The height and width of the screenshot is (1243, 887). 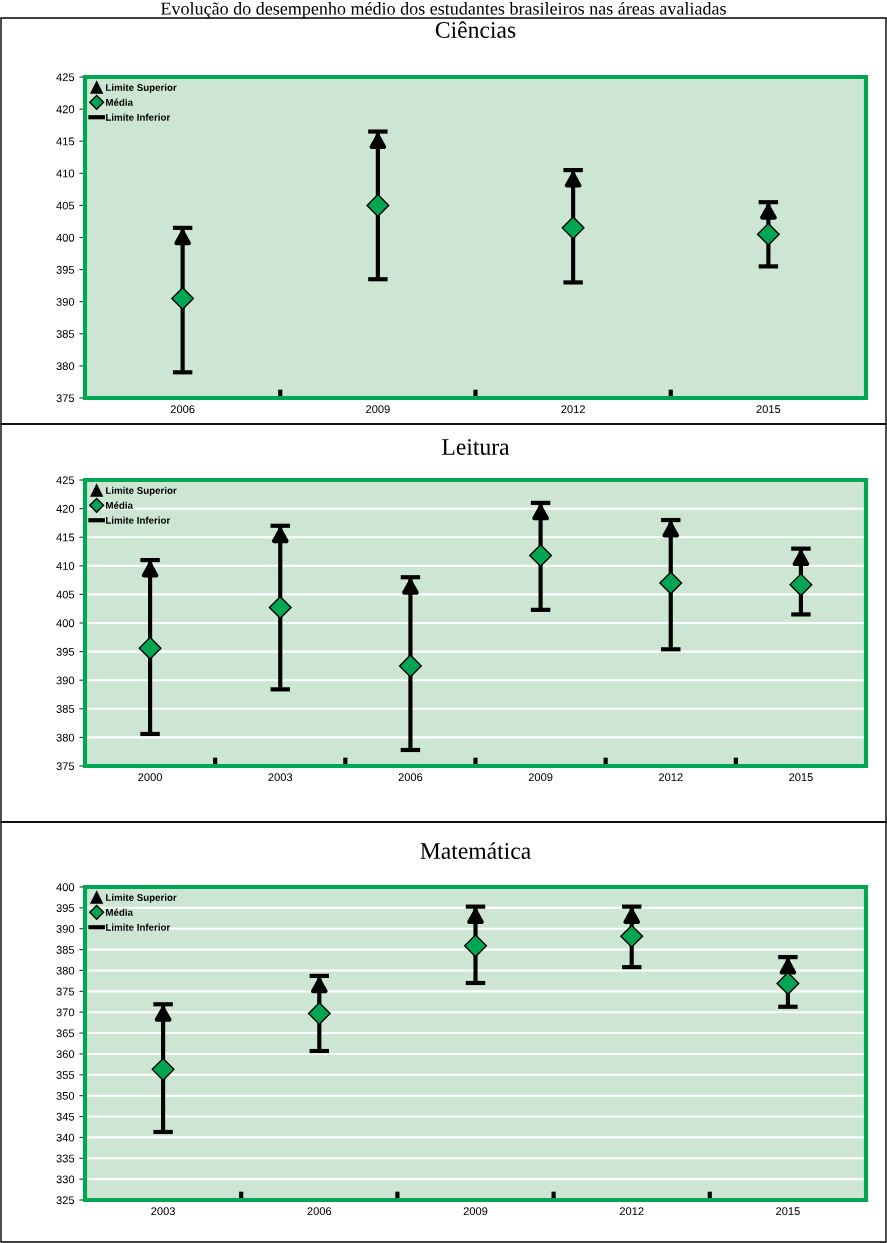 What do you see at coordinates (475, 29) in the screenshot?
I see `chart-subtitle: Ciências` at bounding box center [475, 29].